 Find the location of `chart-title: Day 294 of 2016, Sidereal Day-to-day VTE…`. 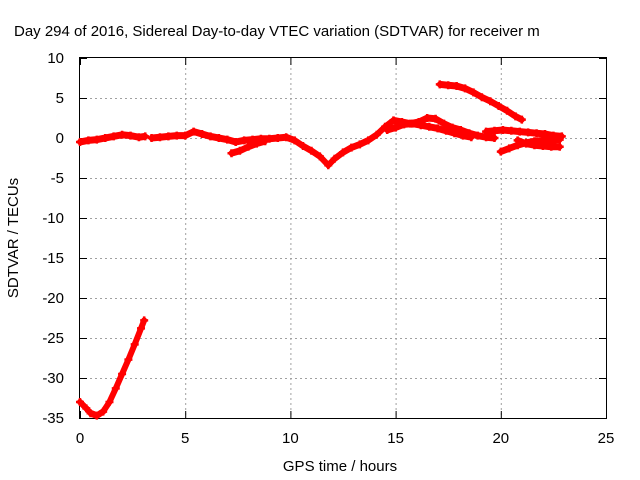

chart-title: Day 294 of 2016, Sidereal Day-to-day VTE… is located at coordinates (277, 31).